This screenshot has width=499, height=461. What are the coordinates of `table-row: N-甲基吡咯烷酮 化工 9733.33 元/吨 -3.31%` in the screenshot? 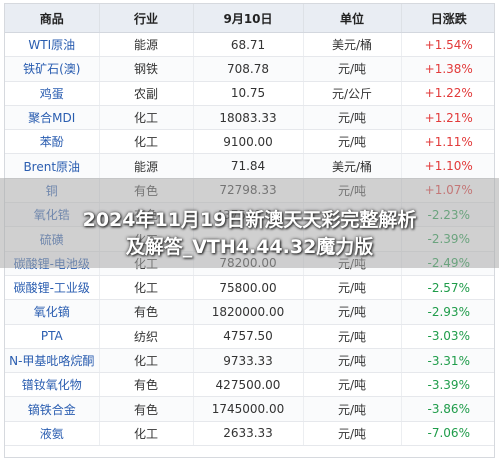 It's located at (249, 361).